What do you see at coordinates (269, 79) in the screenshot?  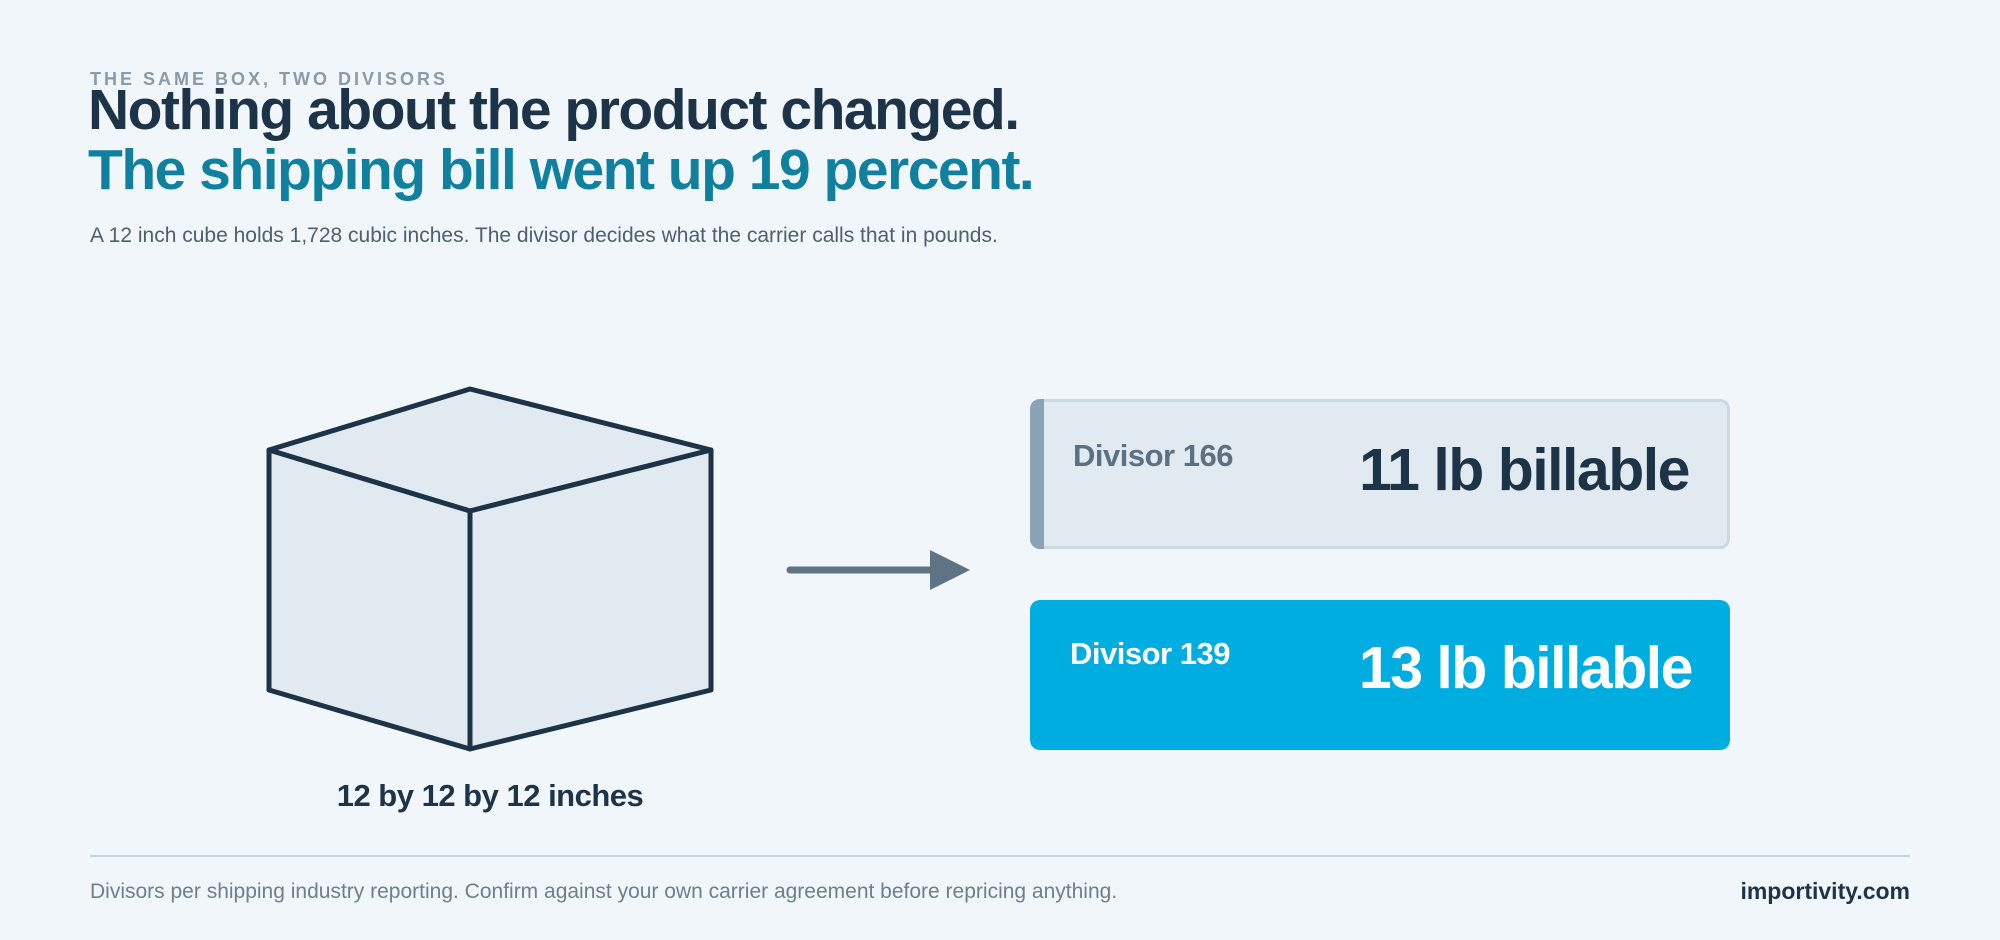 I see `eyebrow: THE SAME BOX, TWO DIVISORS` at bounding box center [269, 79].